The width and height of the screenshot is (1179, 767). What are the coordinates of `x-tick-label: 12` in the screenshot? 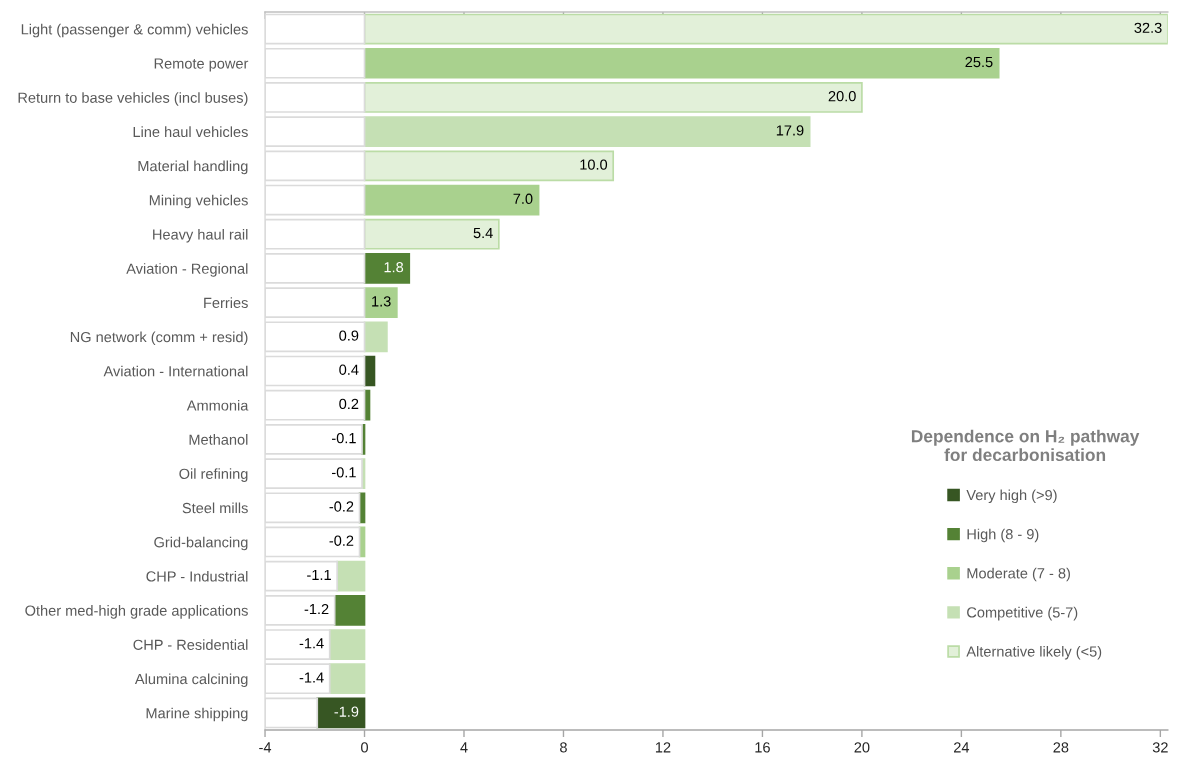 It's located at (663, 747).